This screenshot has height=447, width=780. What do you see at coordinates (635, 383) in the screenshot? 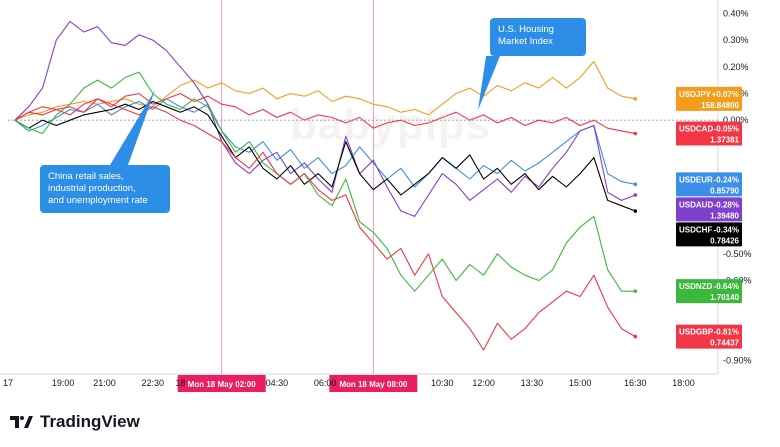
I see `x-tick-label: 16:30` at bounding box center [635, 383].